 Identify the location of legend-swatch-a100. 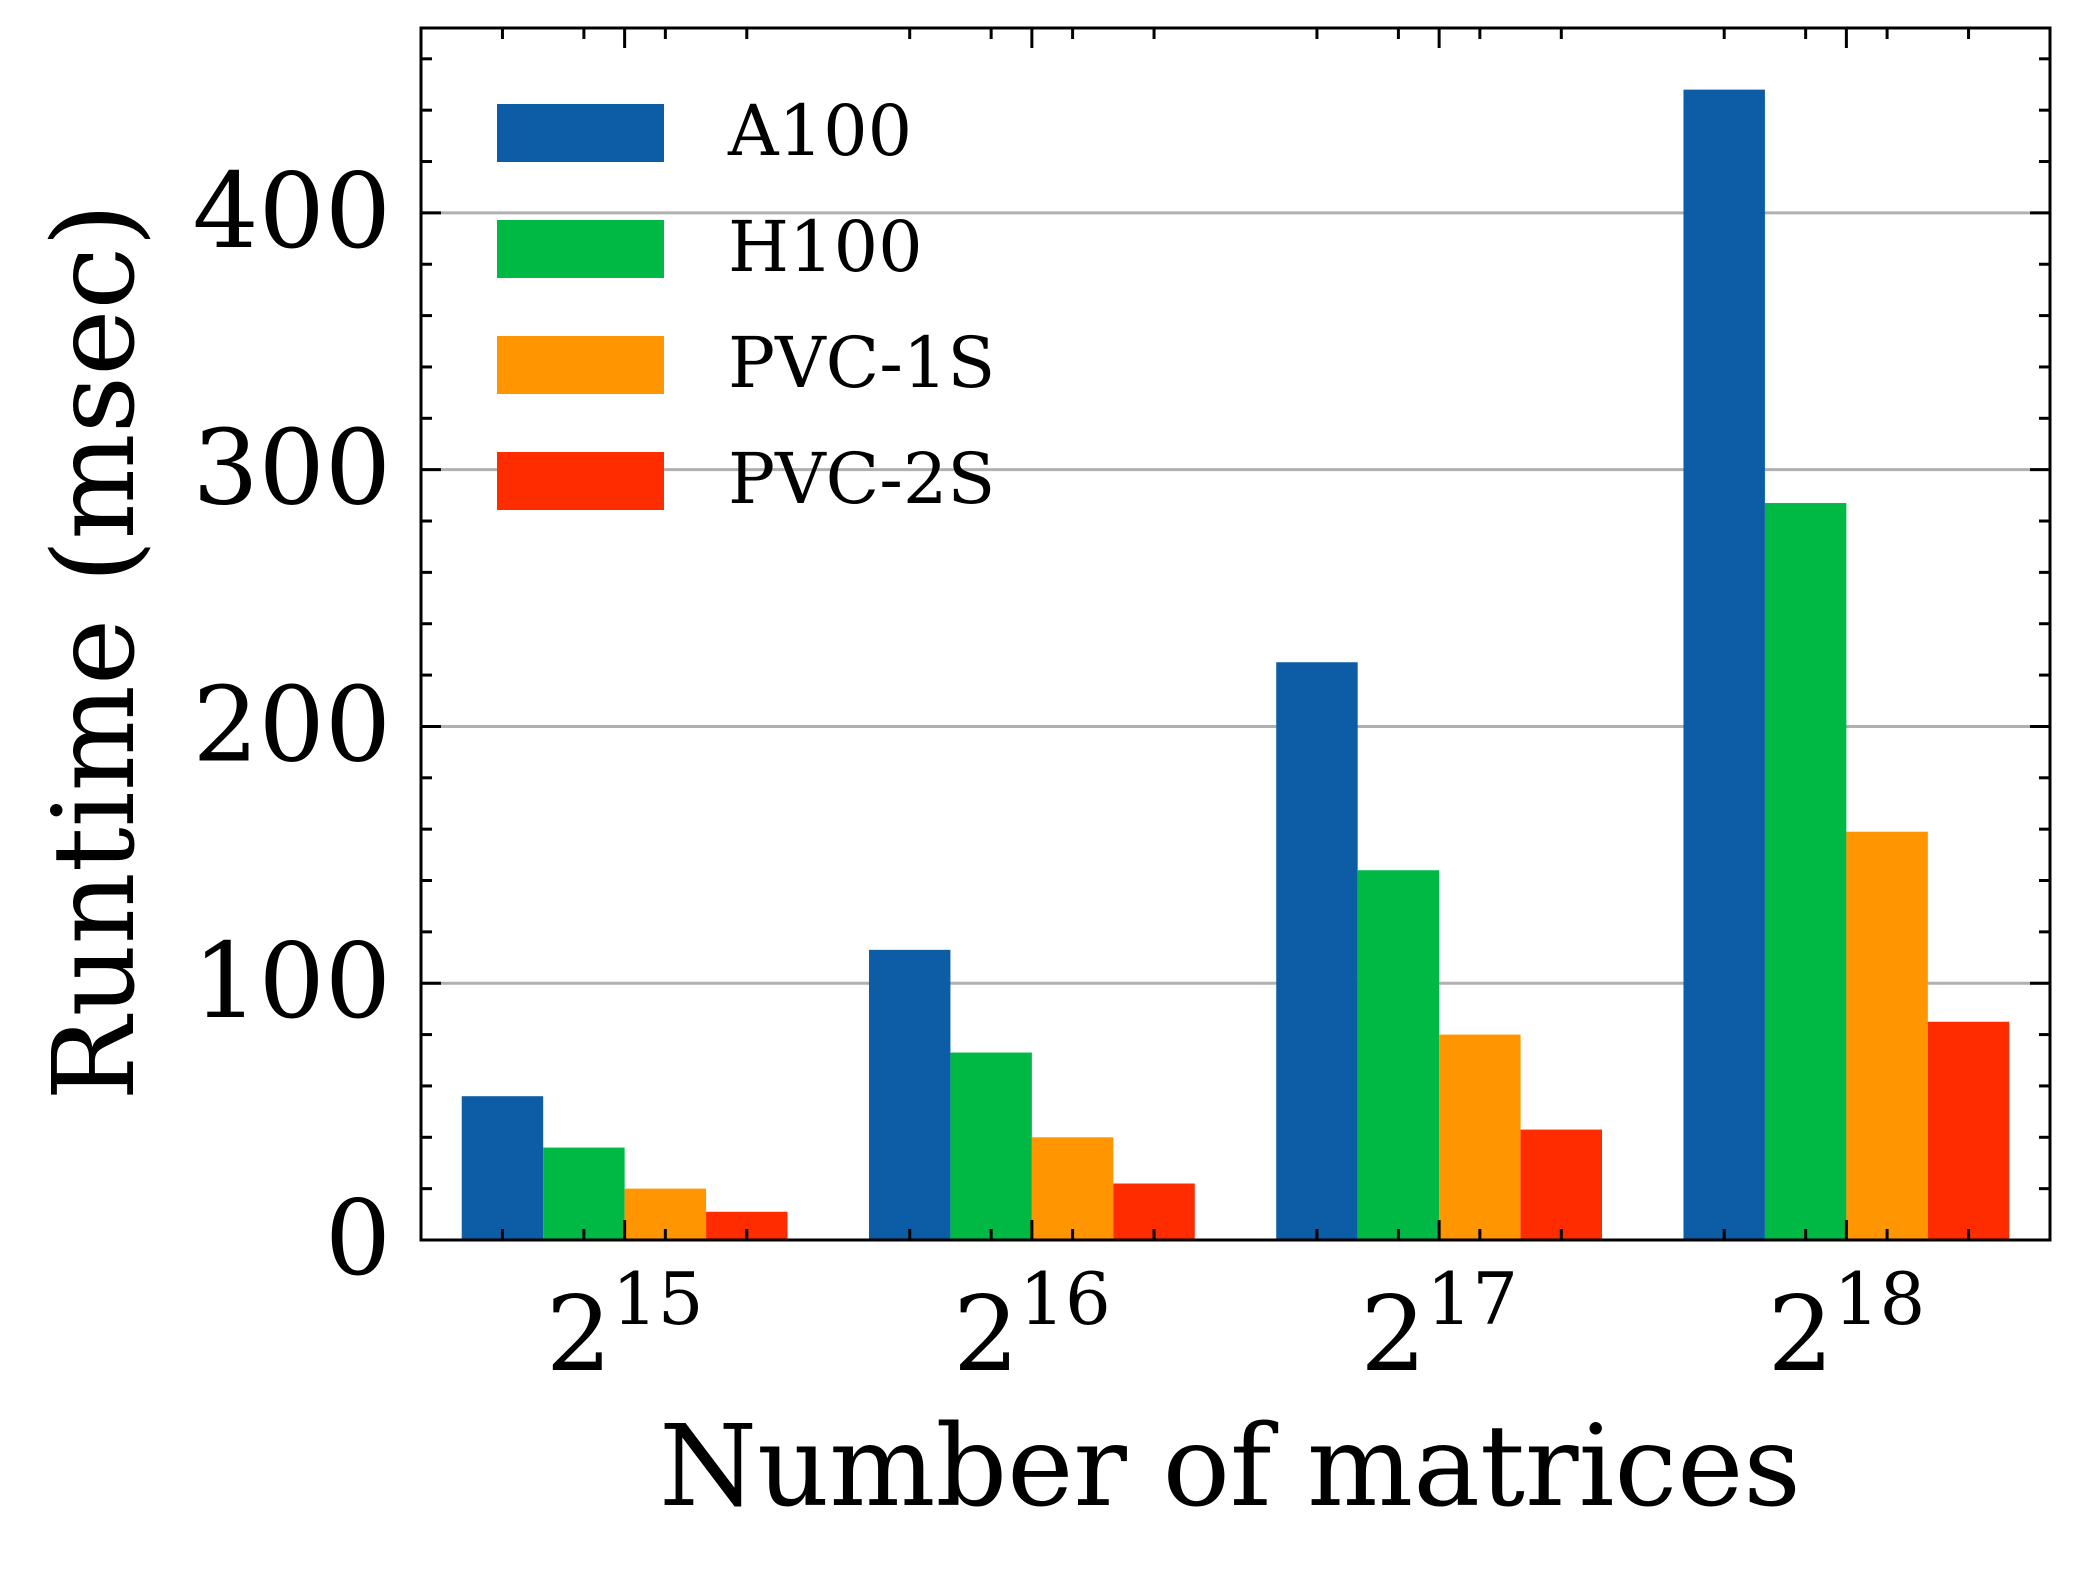
(580, 133).